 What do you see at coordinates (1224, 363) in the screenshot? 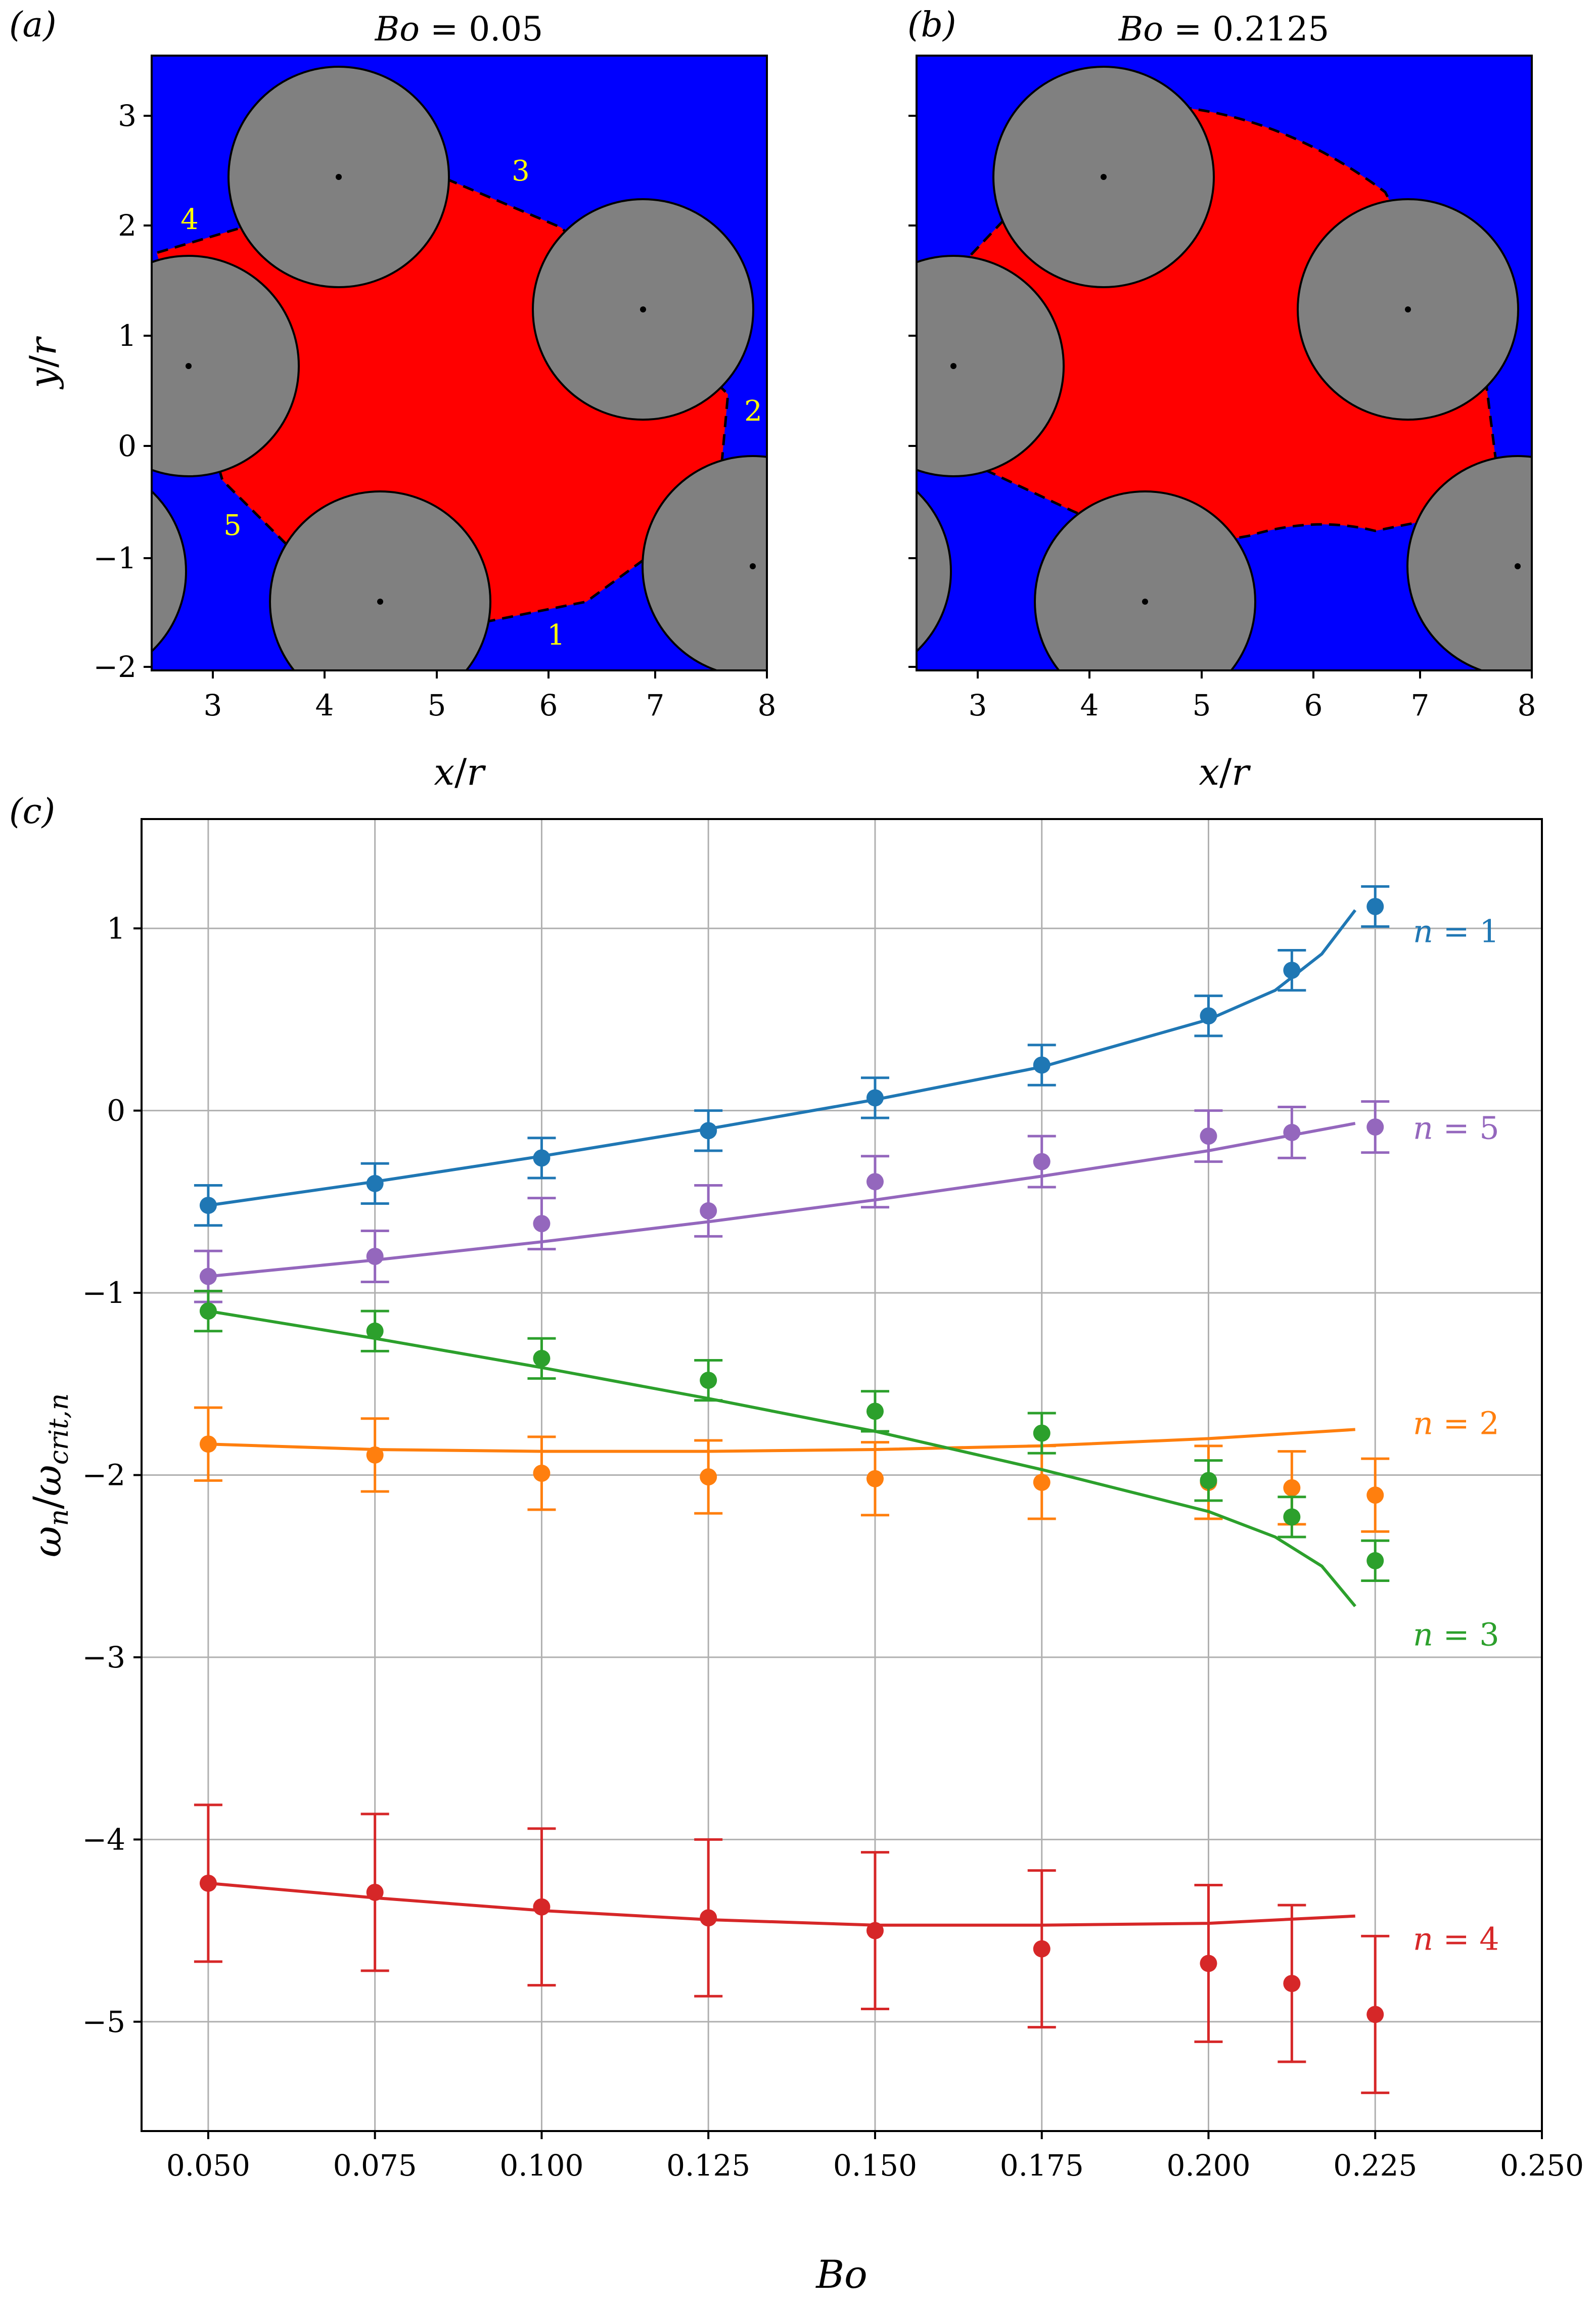
I see `panel-b-frame` at bounding box center [1224, 363].